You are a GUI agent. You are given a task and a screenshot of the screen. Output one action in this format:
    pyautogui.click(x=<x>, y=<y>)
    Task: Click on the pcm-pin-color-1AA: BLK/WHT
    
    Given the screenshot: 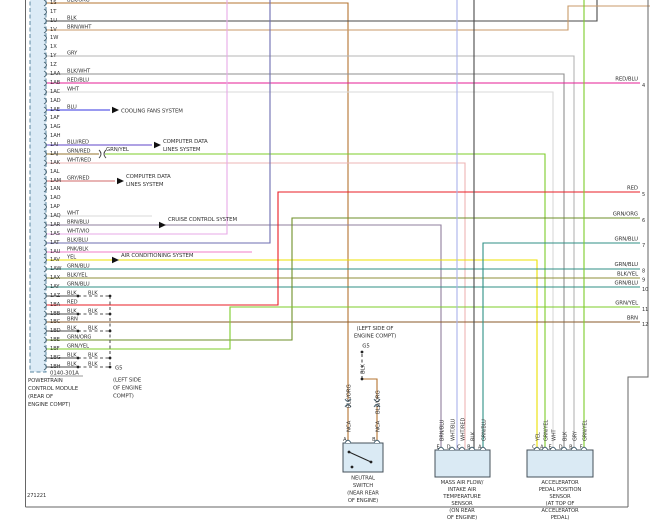 What is the action you would take?
    pyautogui.click(x=79, y=72)
    